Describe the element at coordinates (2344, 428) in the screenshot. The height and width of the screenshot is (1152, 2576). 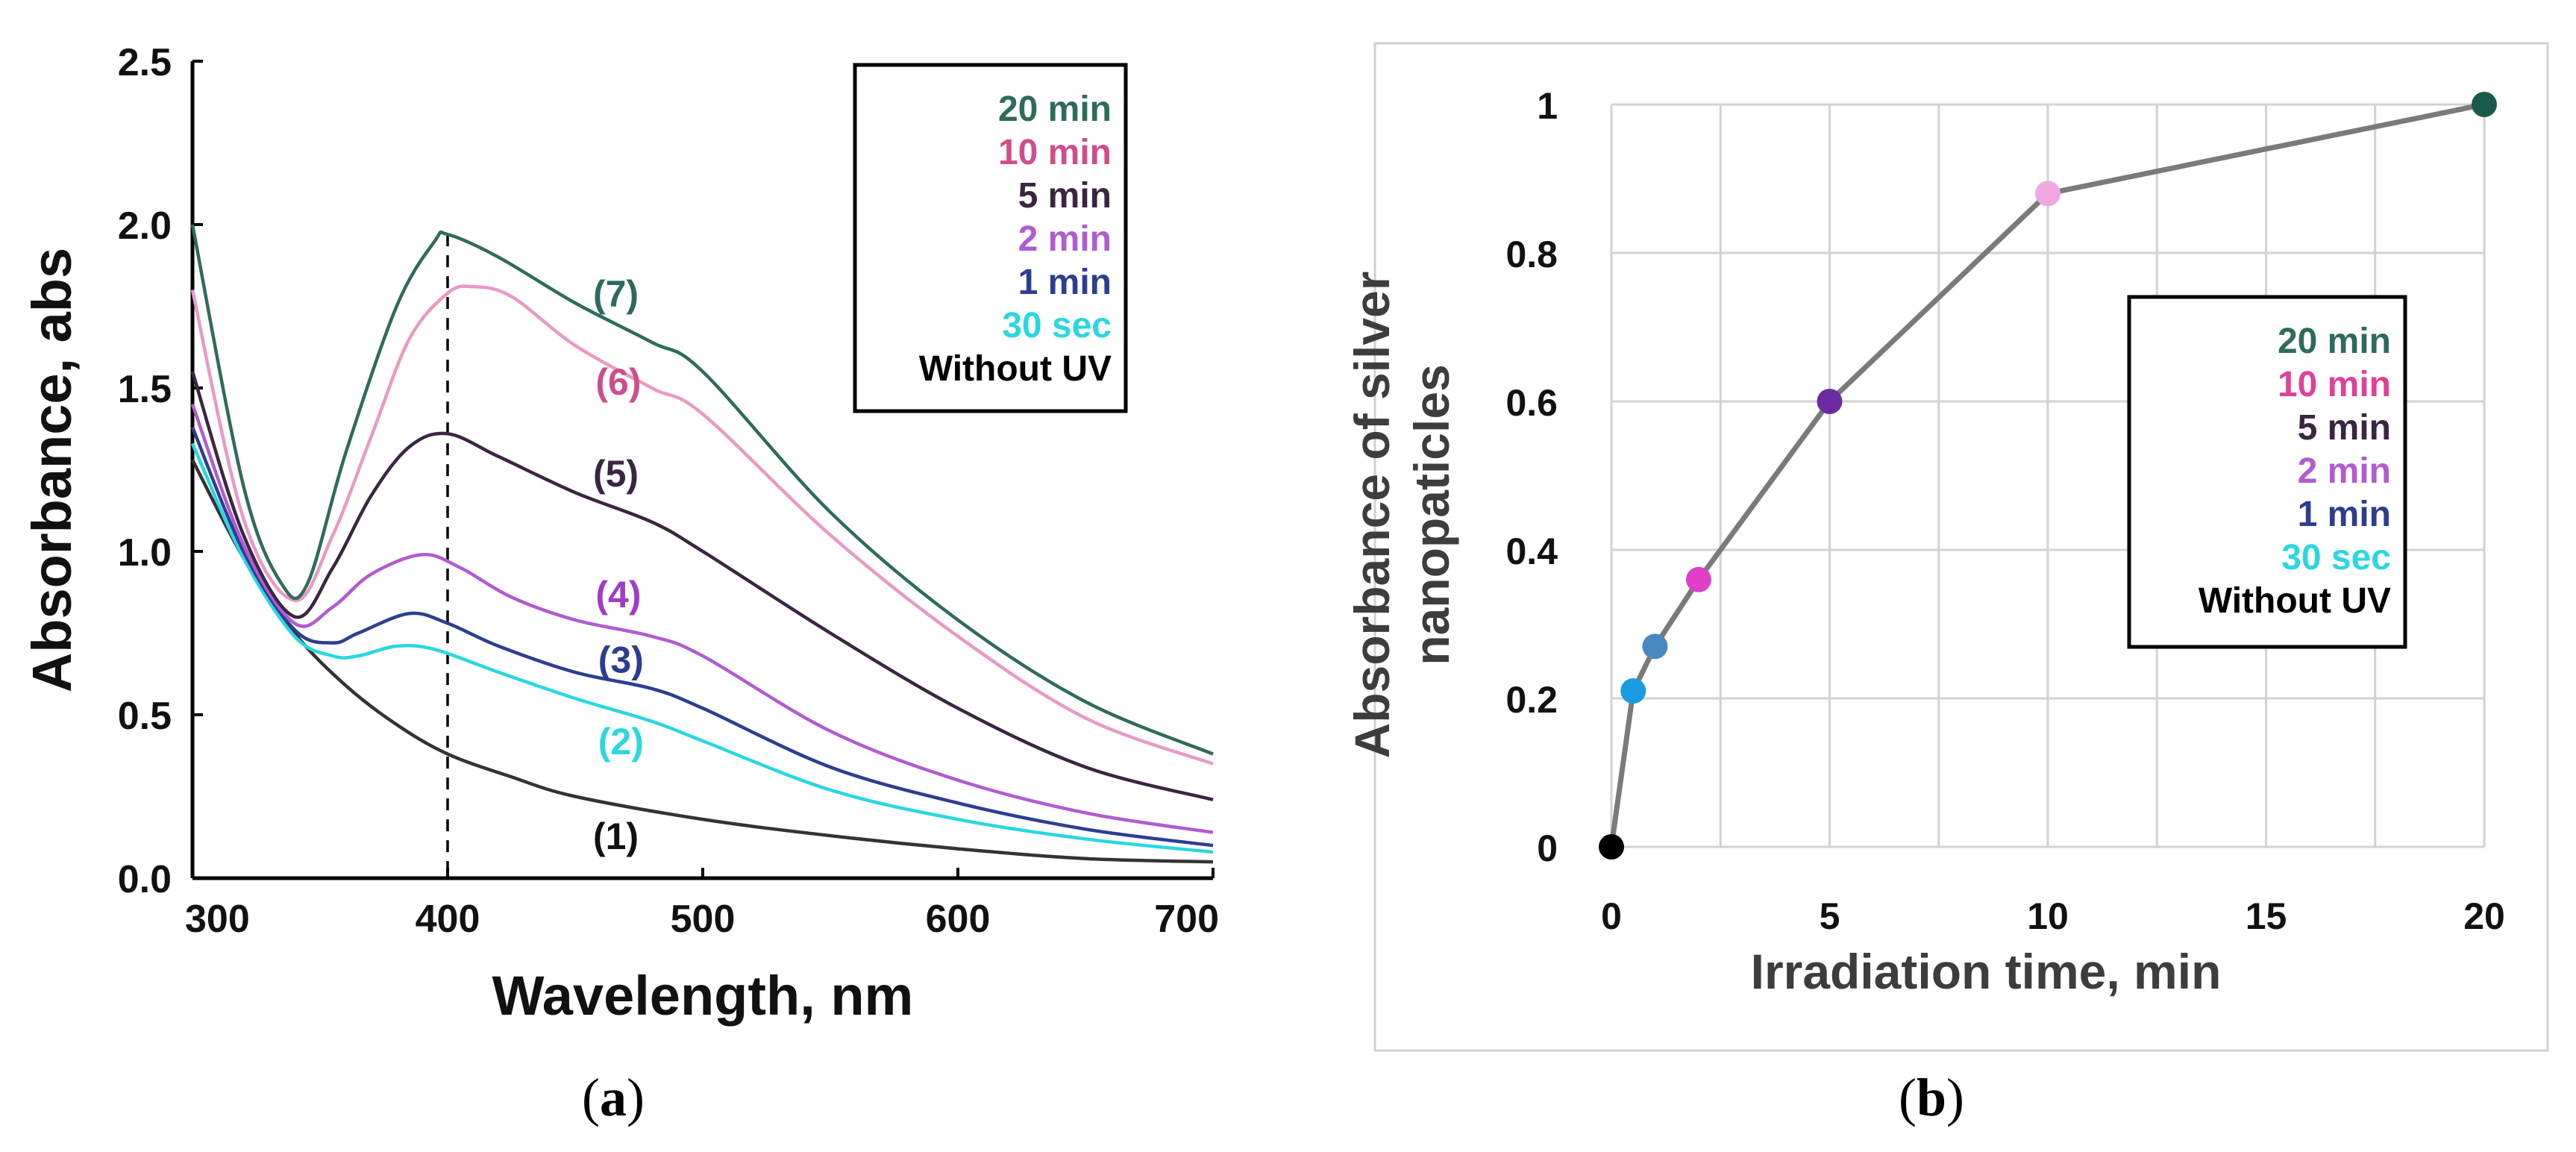
I see `panel-b-legend-entry: 5 min` at that location.